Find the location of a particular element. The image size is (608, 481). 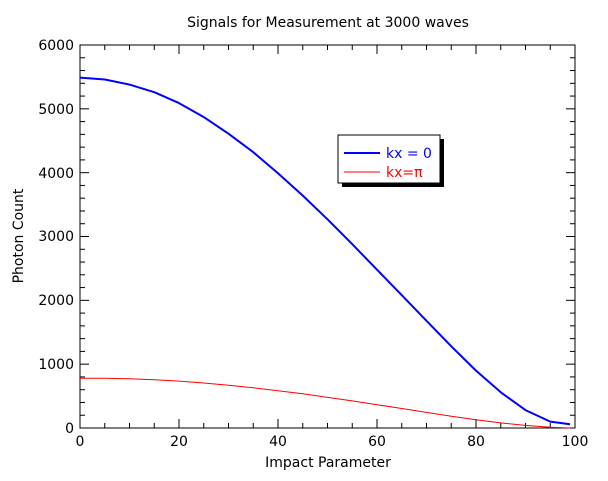

legend-box is located at coordinates (389, 159).